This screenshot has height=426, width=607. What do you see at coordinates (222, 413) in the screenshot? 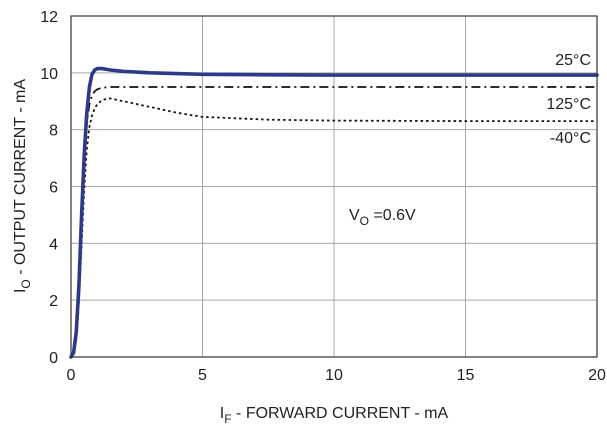
I see `x-axis-title-prefix: I` at bounding box center [222, 413].